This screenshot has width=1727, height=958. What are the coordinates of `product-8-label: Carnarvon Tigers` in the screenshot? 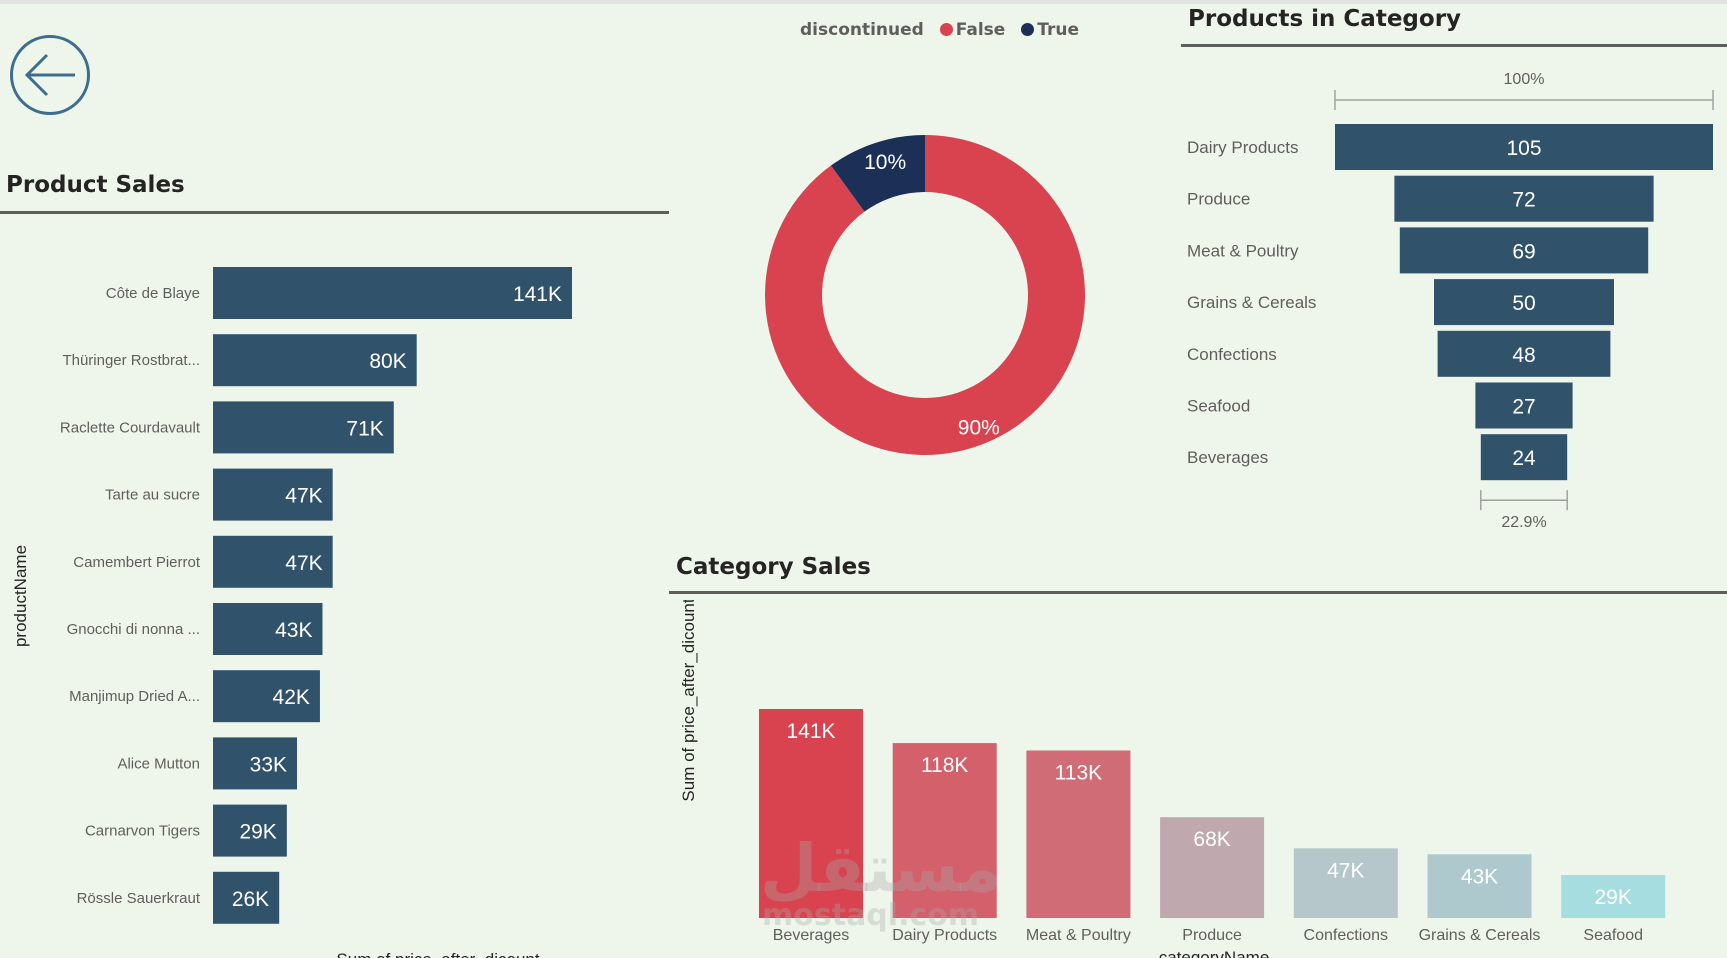 It's located at (142, 831).